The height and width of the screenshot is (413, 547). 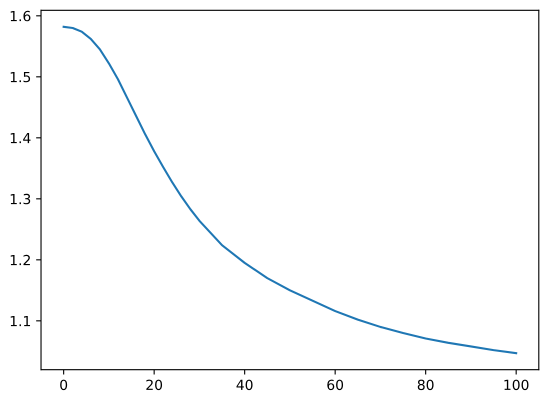 I want to click on x-tick-label: 80, so click(x=426, y=385).